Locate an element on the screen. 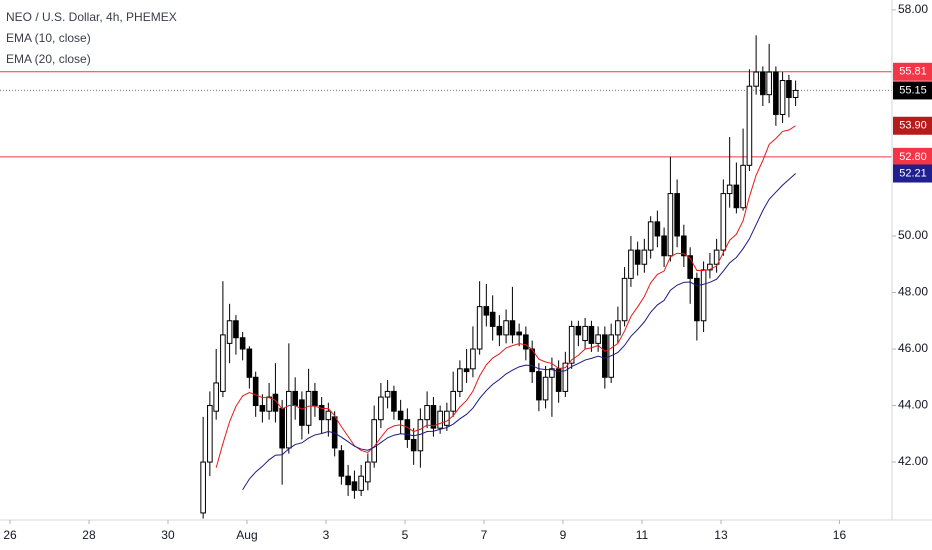 Image resolution: width=932 pixels, height=550 pixels. x-tick-label: 30 is located at coordinates (168, 535).